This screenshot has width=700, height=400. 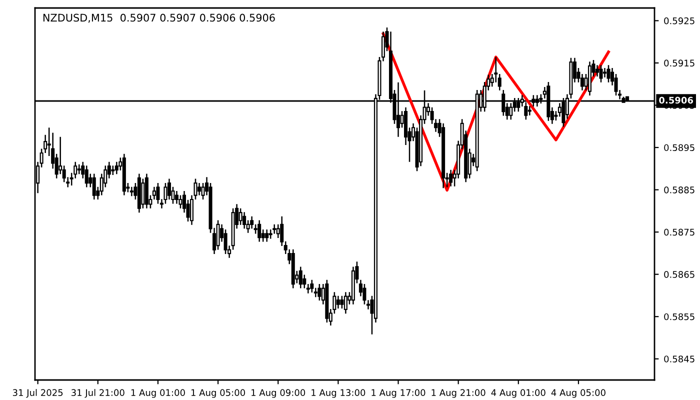 I want to click on x-tick-label: 1 Aug 13:00, so click(x=339, y=393).